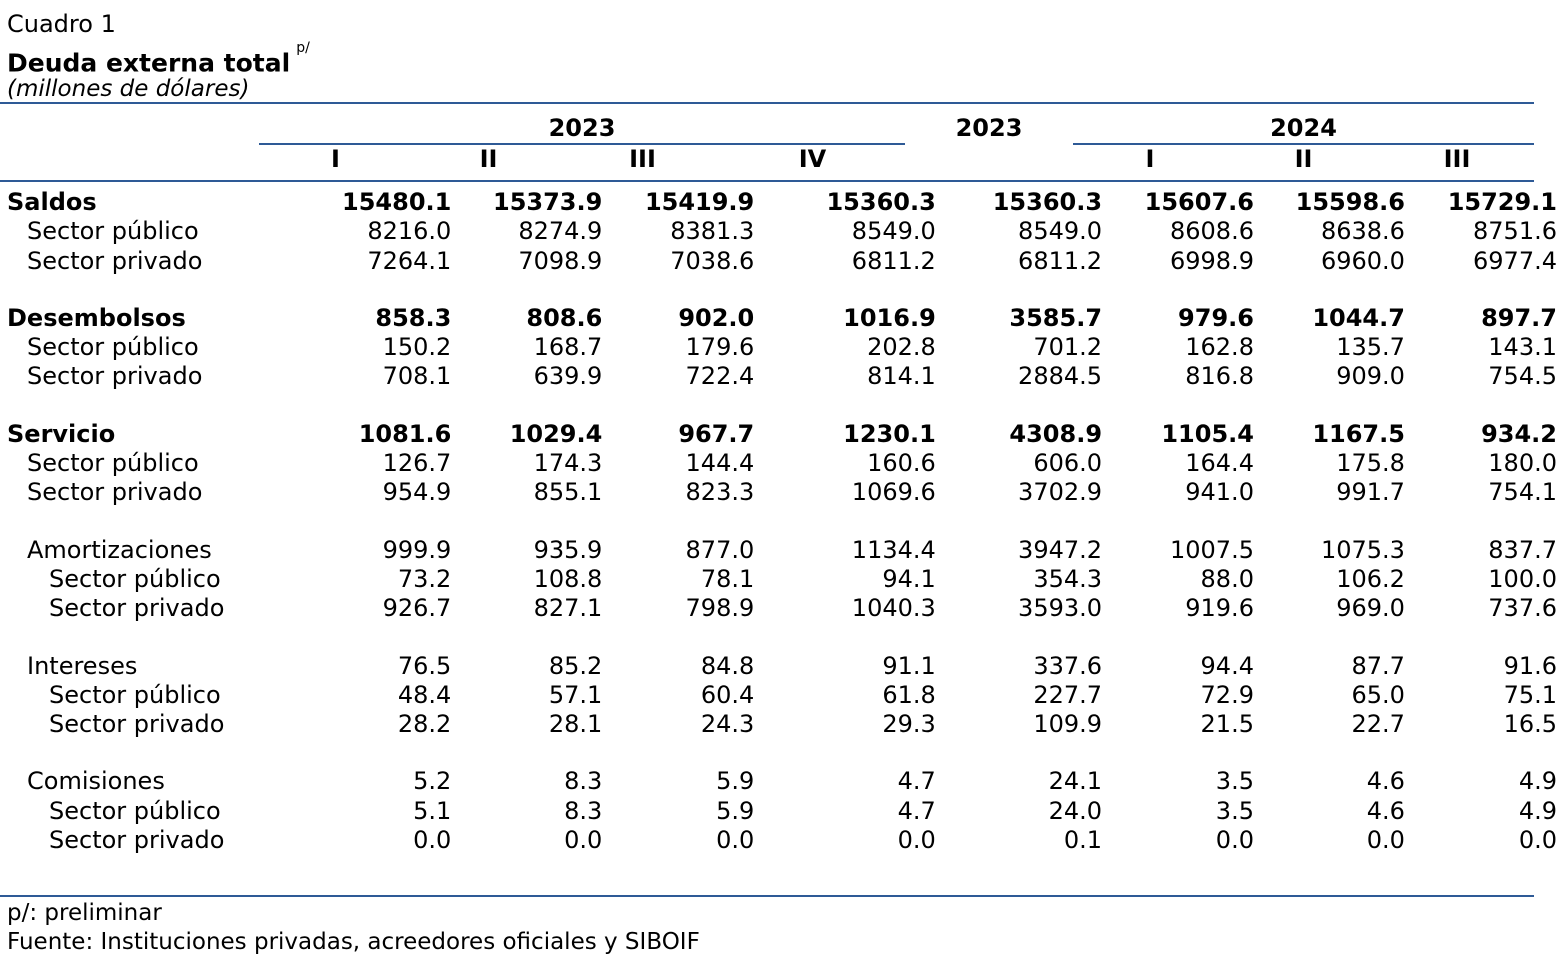  What do you see at coordinates (1219, 492) in the screenshot?
I see `value-cell: 941.0` at bounding box center [1219, 492].